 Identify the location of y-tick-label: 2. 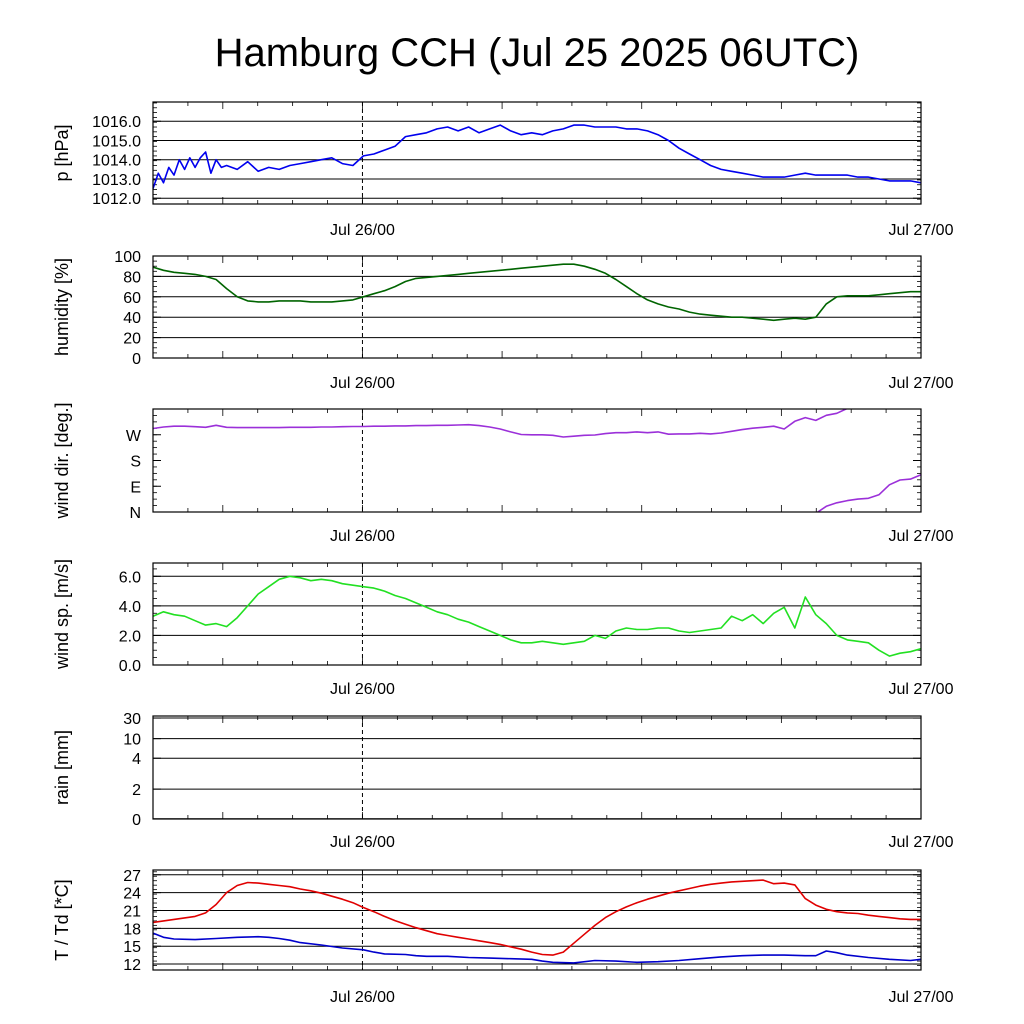
(136, 790).